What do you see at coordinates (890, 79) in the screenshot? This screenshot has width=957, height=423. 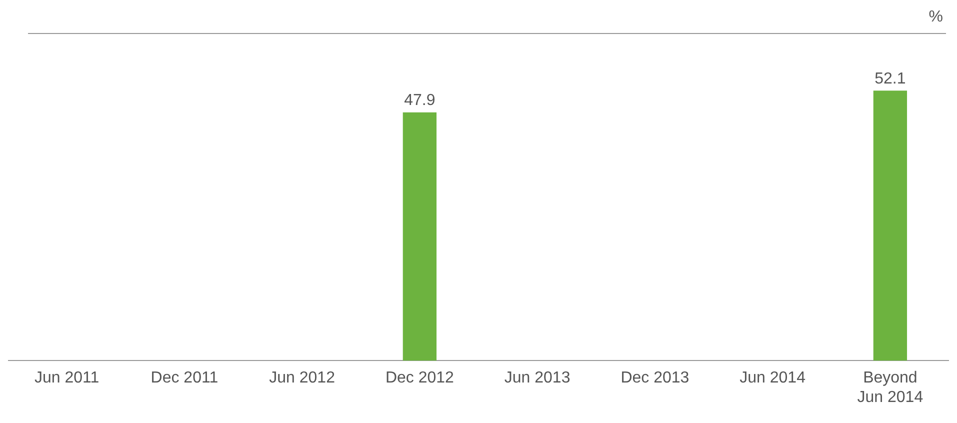 I see `data-label: 52.1` at bounding box center [890, 79].